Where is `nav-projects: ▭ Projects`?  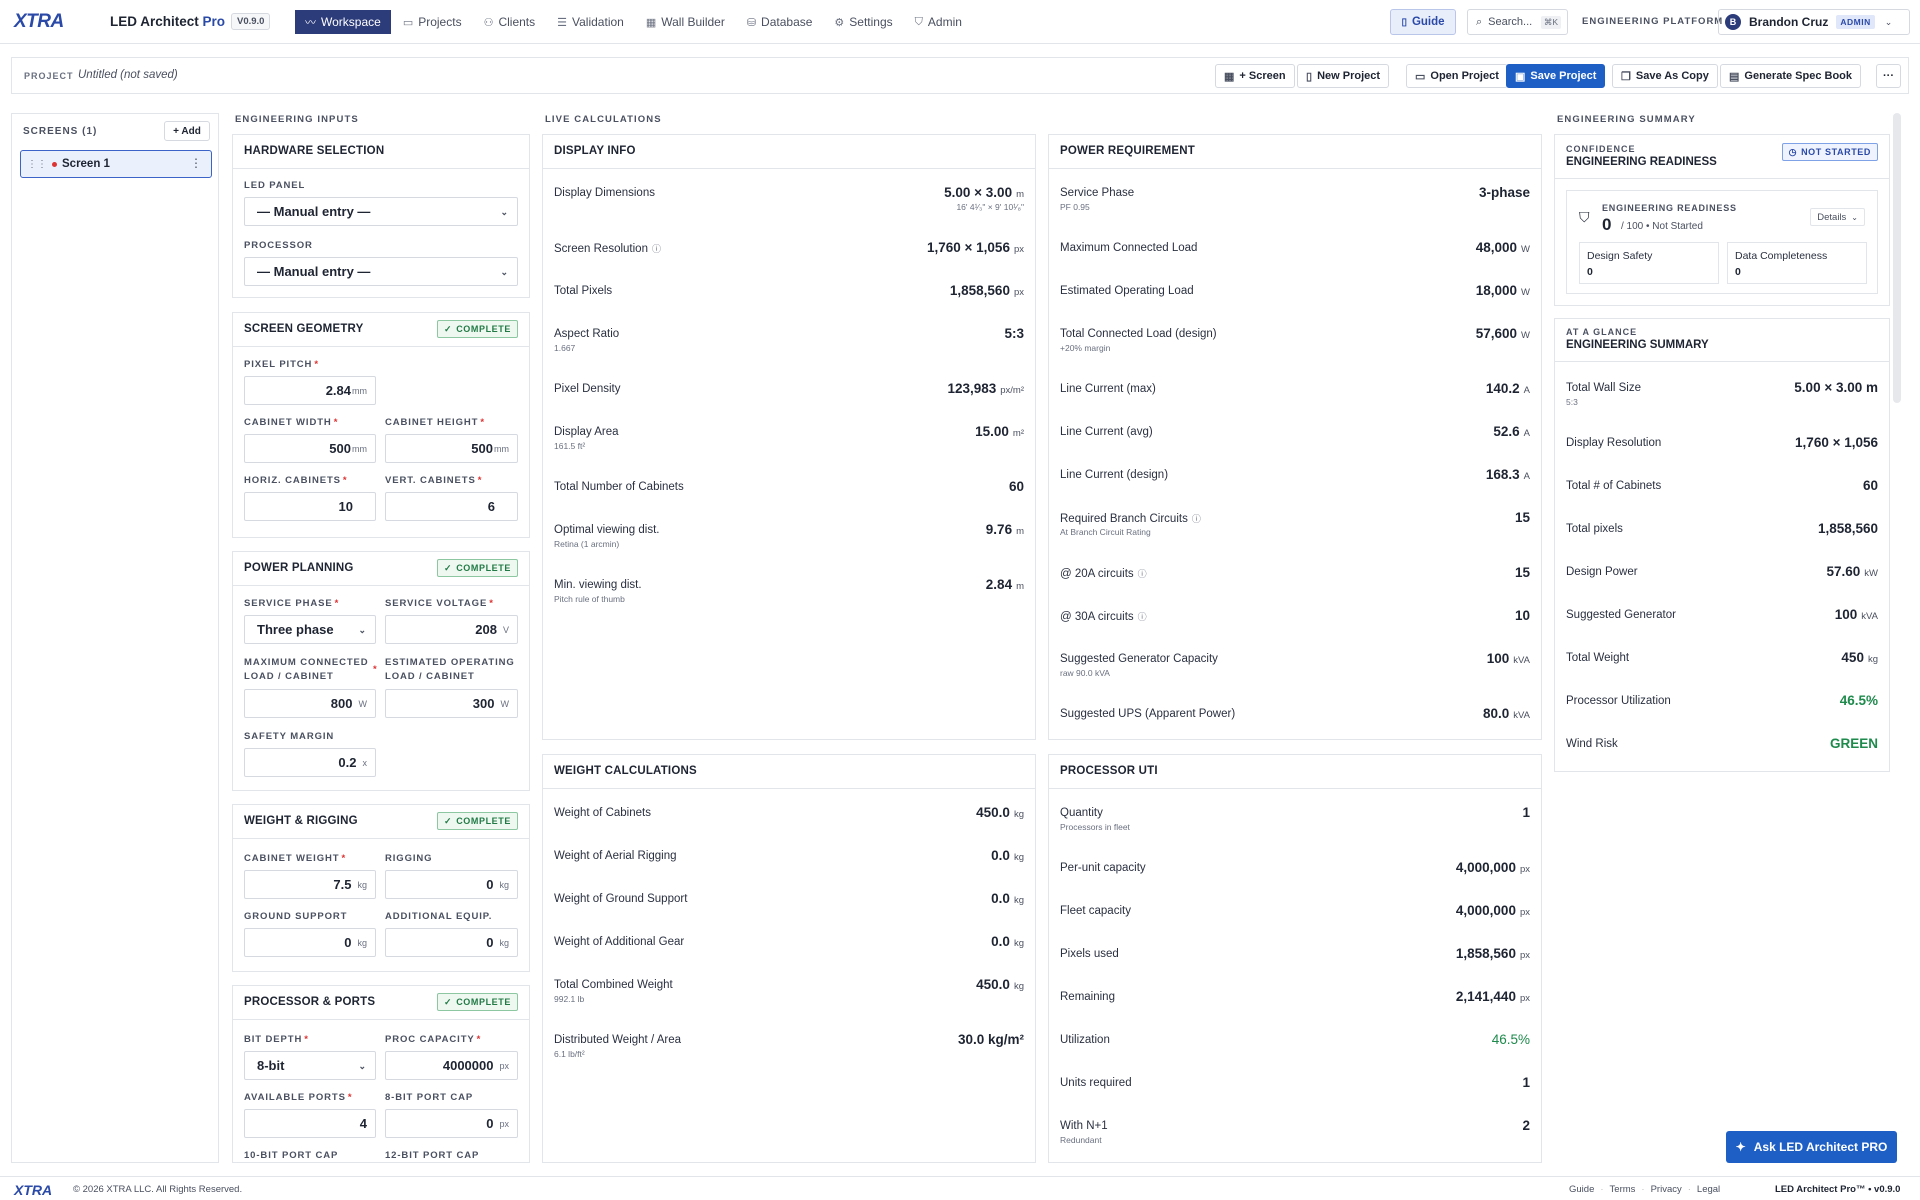
nav-projects: ▭ Projects is located at coordinates (432, 22).